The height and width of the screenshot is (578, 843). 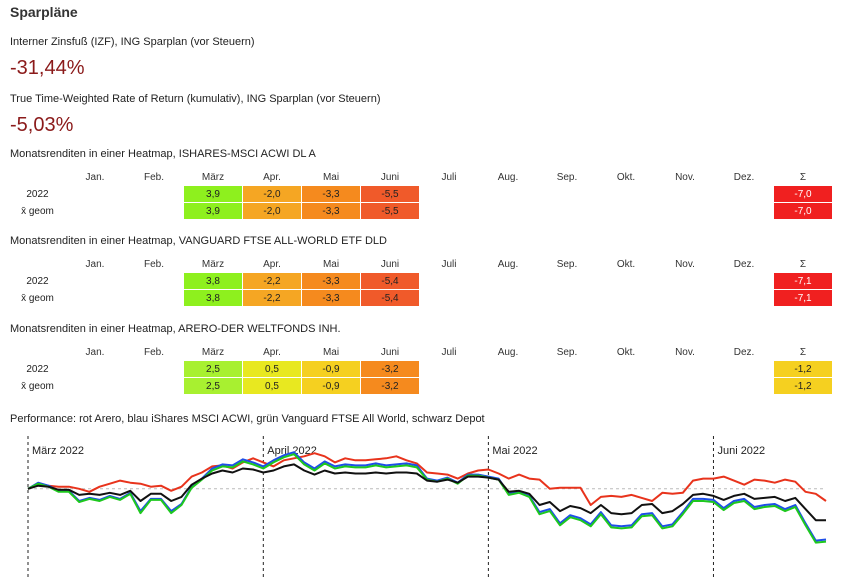 What do you see at coordinates (95, 352) in the screenshot?
I see `month-header: Jan.` at bounding box center [95, 352].